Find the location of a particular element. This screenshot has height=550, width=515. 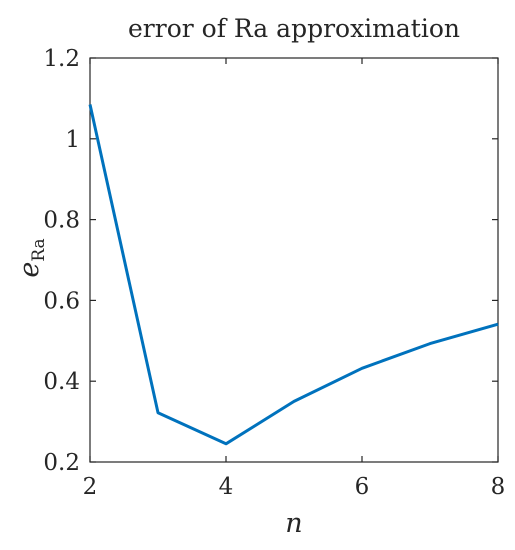

y-tick-label: 1 is located at coordinates (72, 140).